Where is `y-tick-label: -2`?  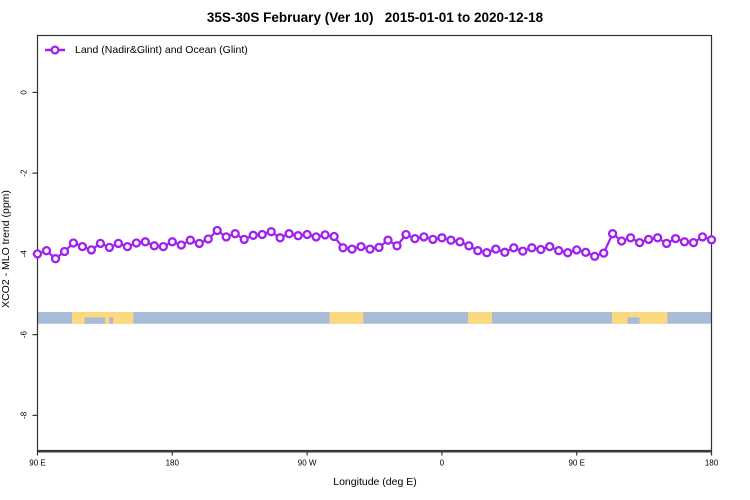 y-tick-label: -2 is located at coordinates (24, 173).